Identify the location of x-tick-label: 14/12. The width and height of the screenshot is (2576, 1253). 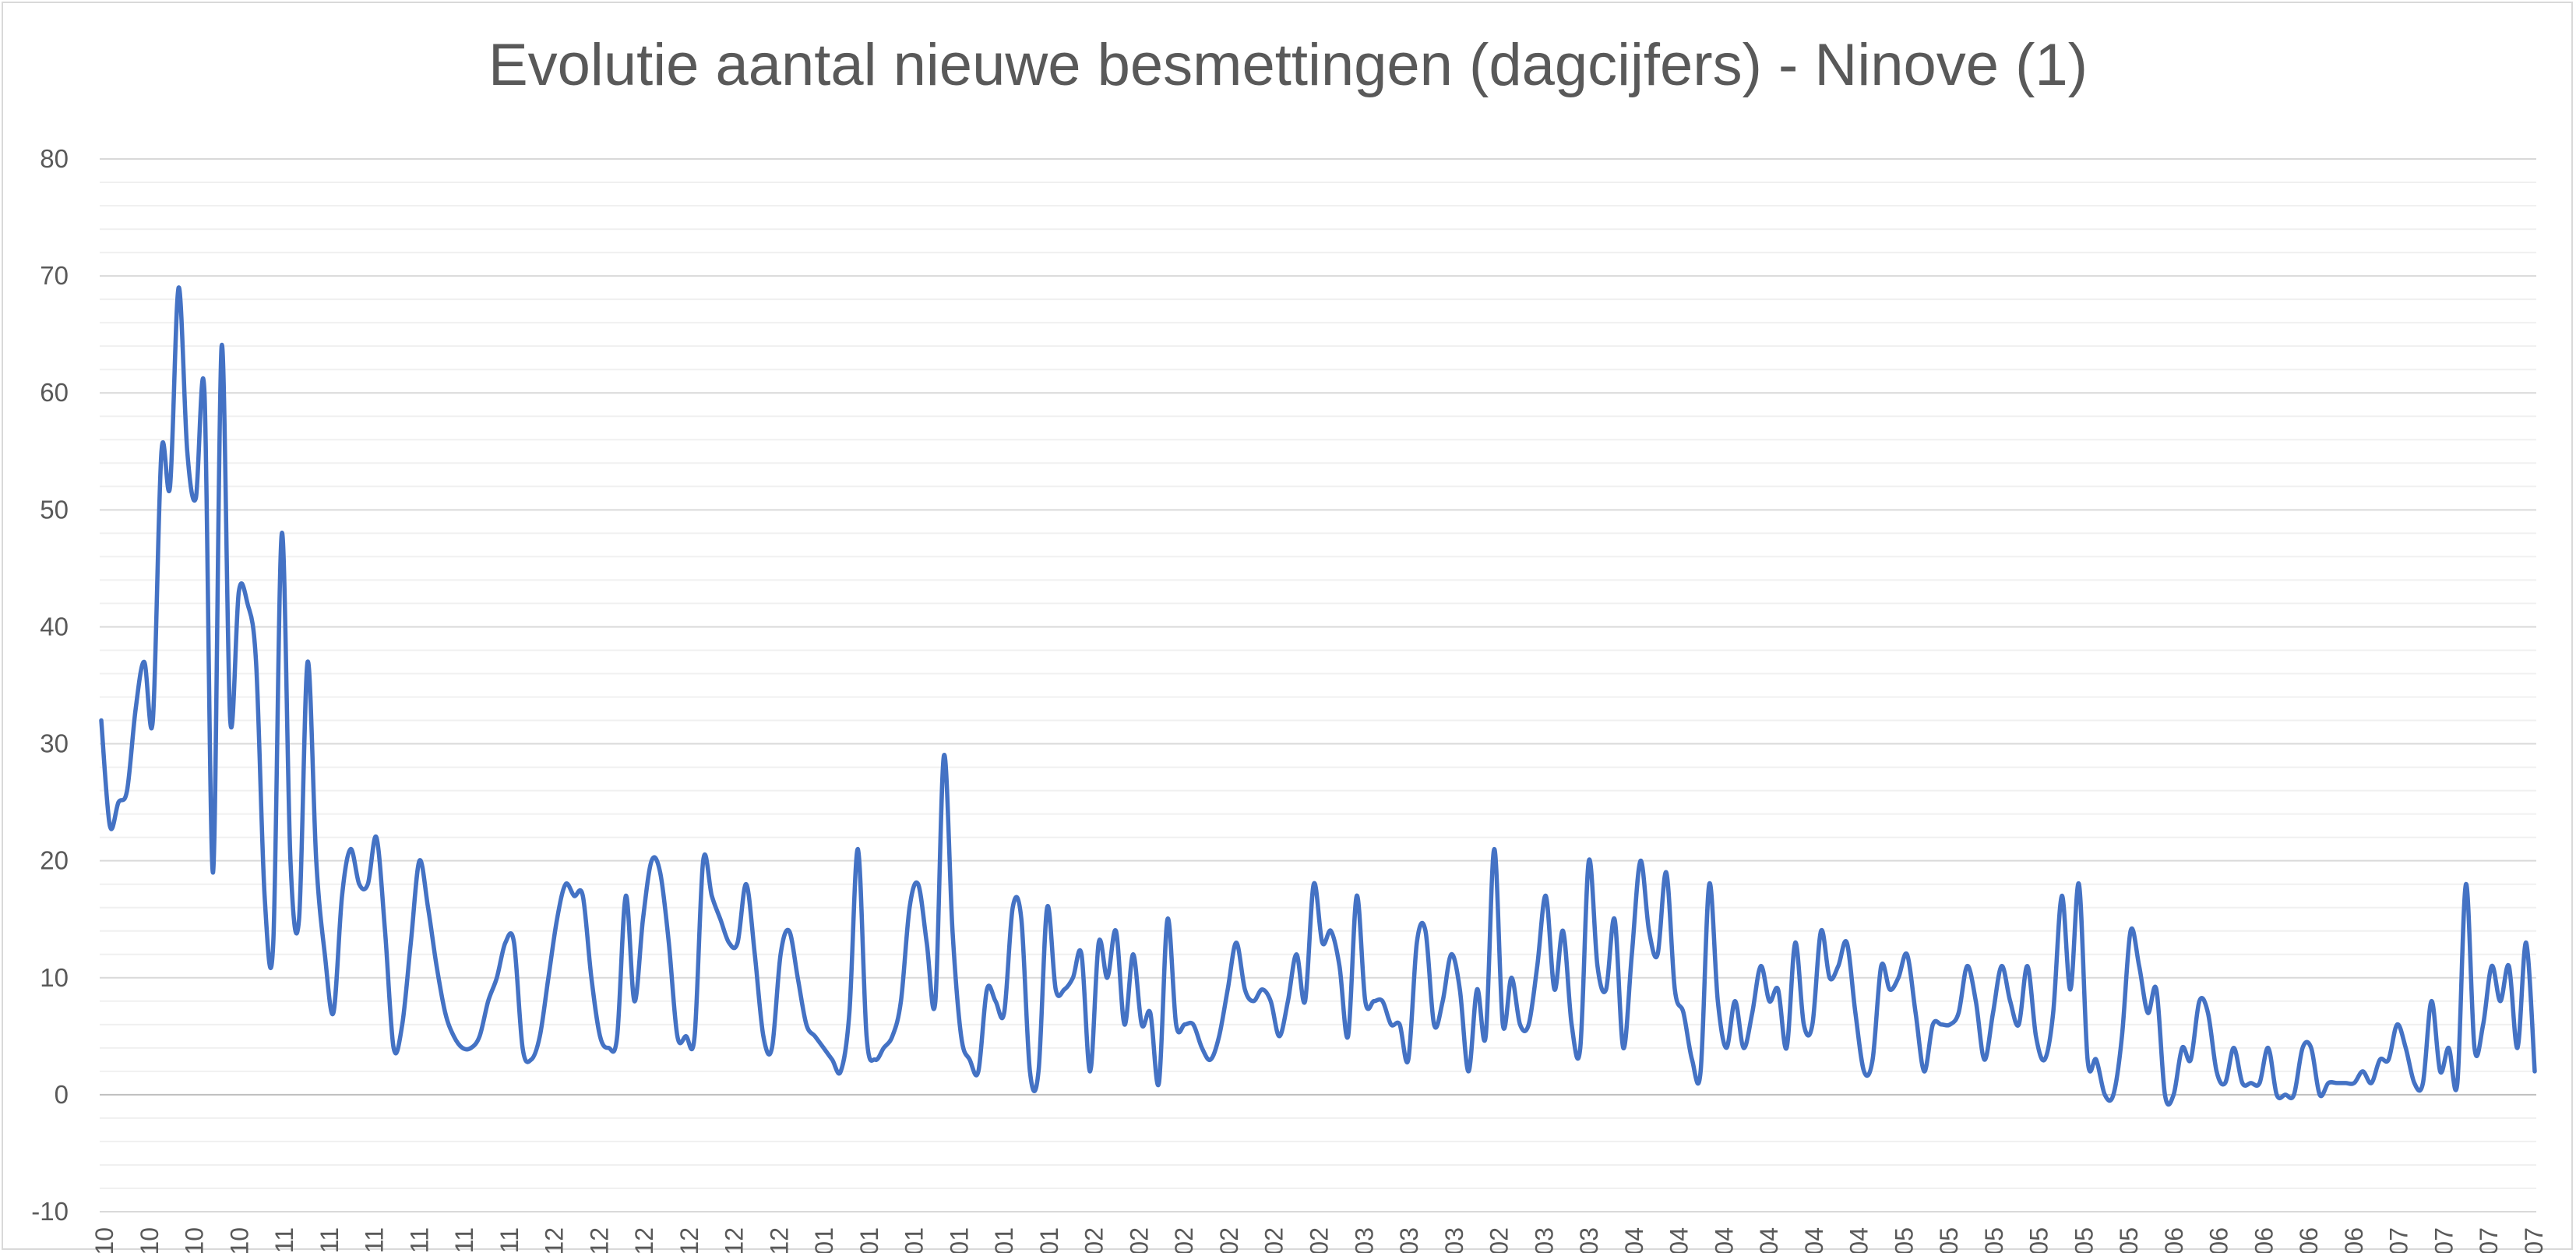
(644, 1240).